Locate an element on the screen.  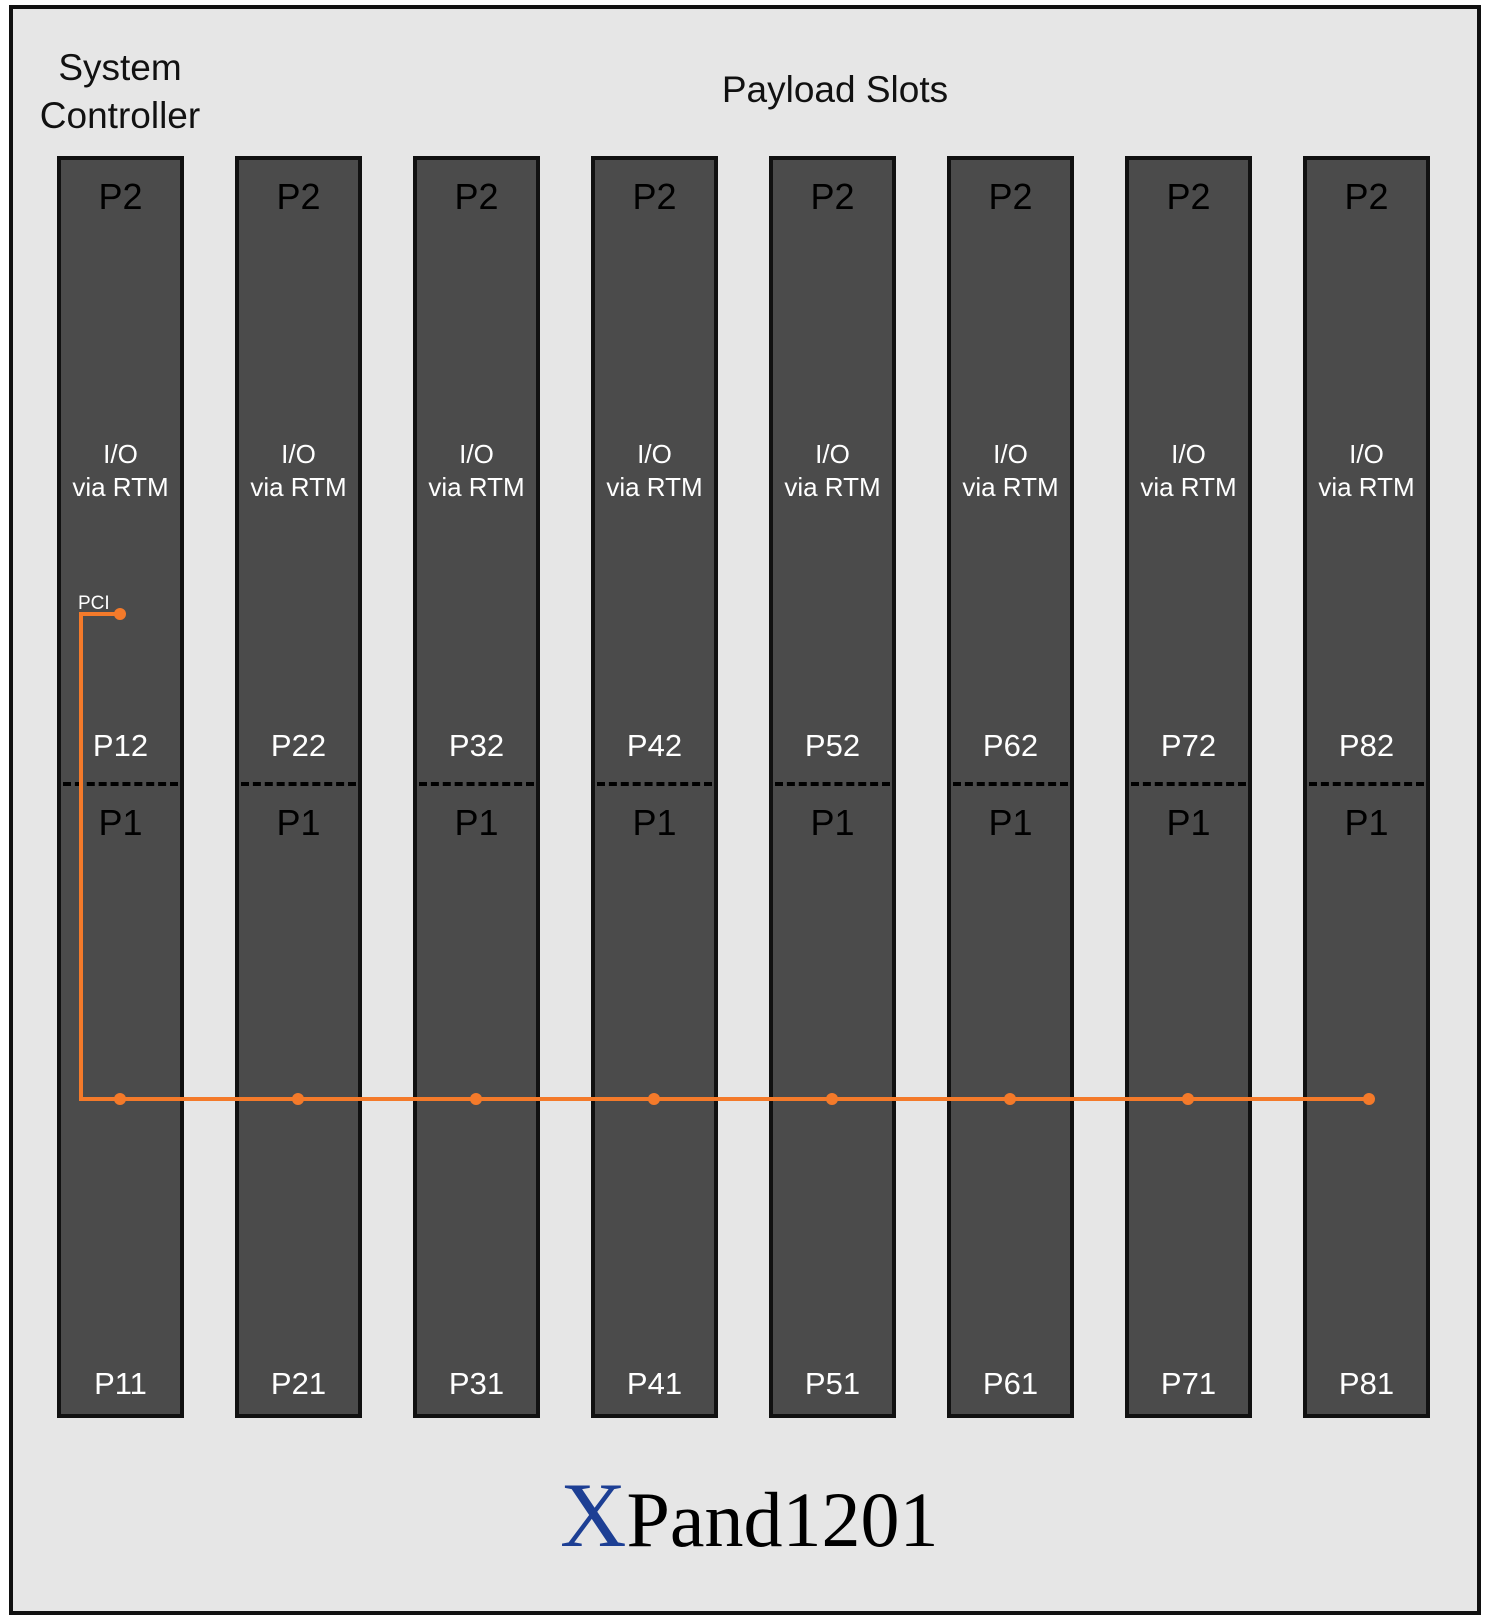
slot-upper-connector-label: P12 is located at coordinates (120, 745).